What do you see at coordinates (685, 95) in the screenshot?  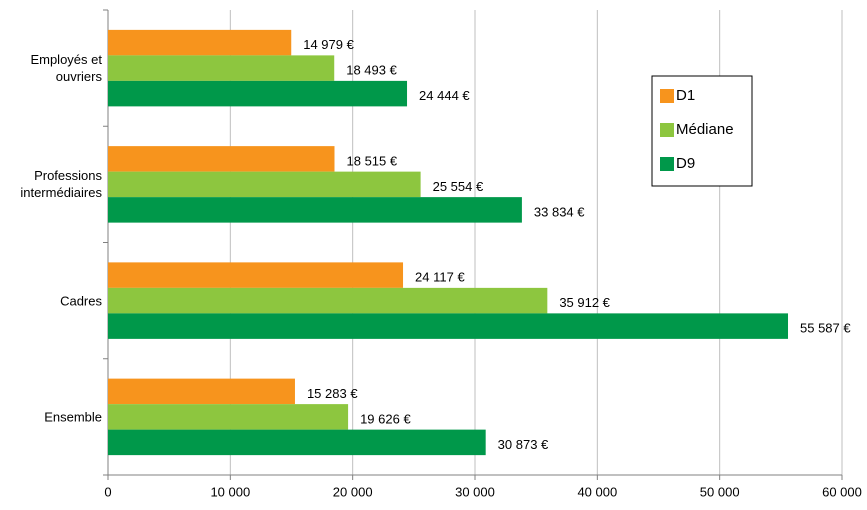 I see `legend-label: D1` at bounding box center [685, 95].